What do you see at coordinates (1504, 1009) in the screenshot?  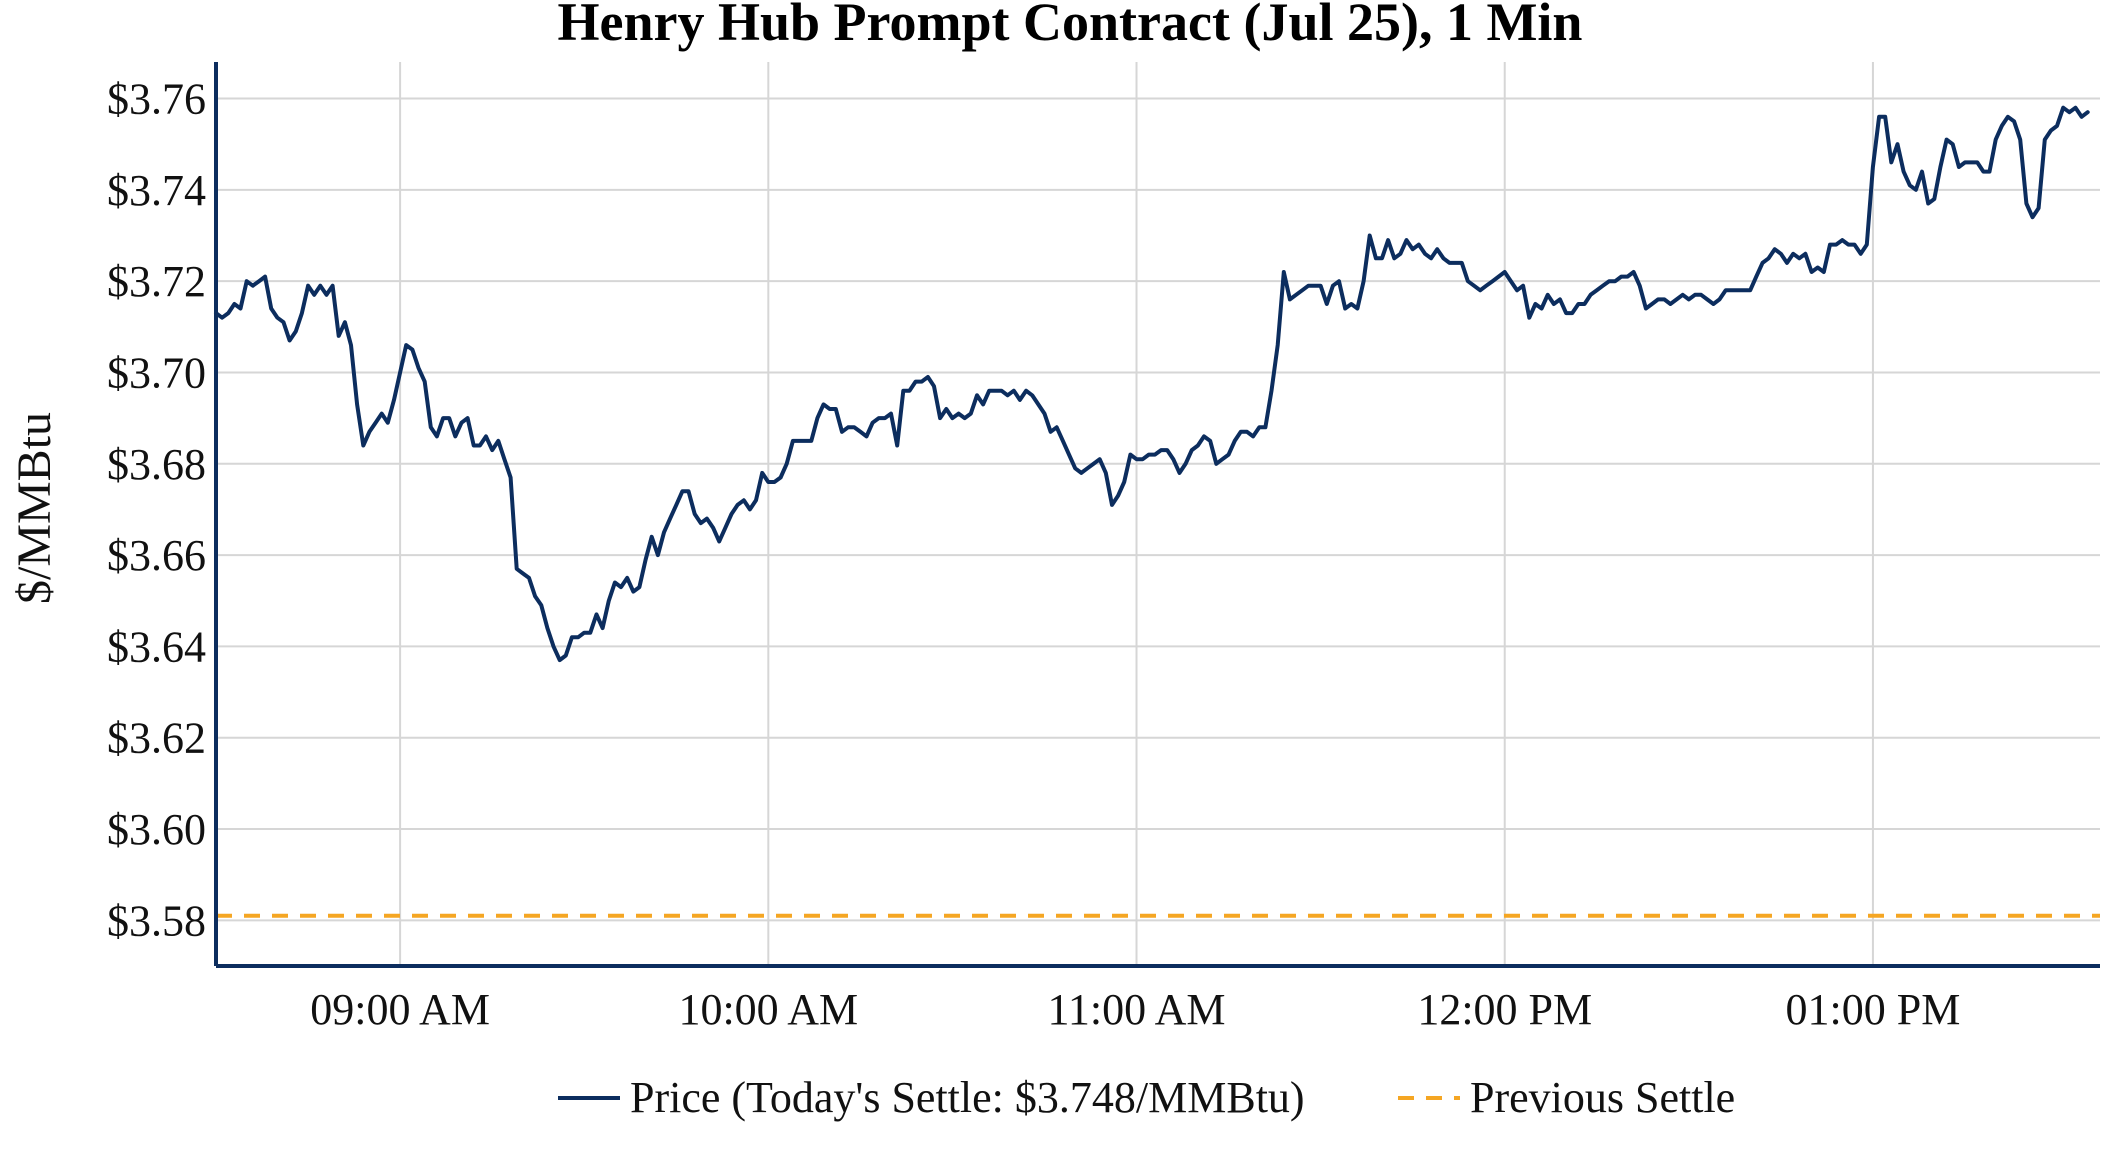 I see `x-tick-label: 12:00 PM` at bounding box center [1504, 1009].